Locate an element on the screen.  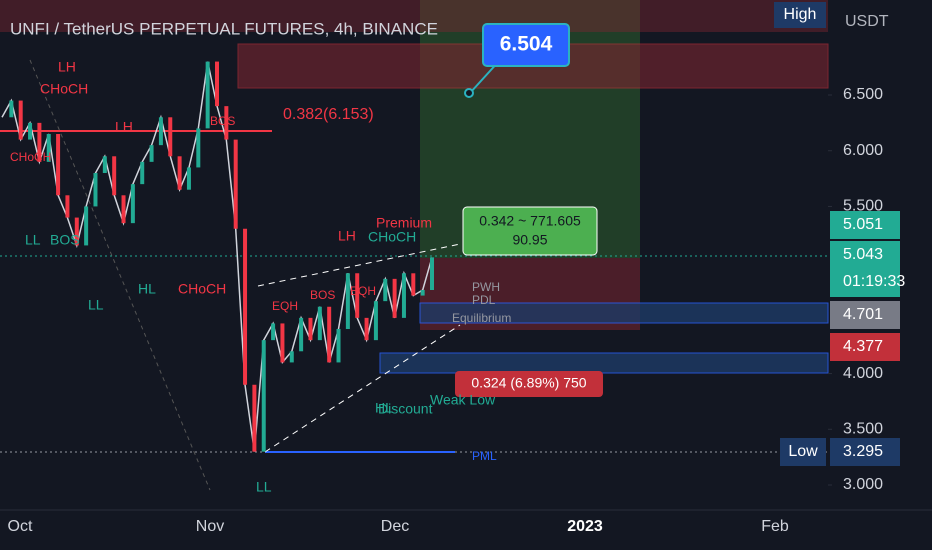
price-badge-label: 4.701 is located at coordinates (863, 314).